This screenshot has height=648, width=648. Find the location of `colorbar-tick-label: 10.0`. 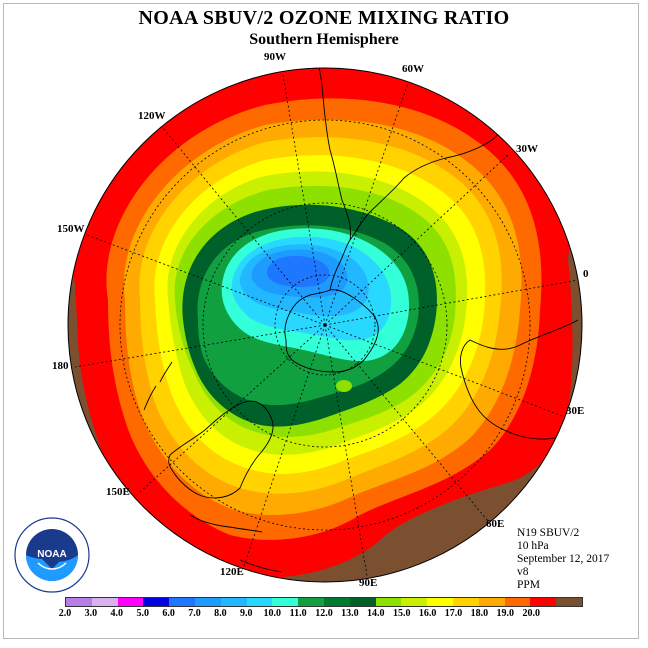

colorbar-tick-label: 10.0 is located at coordinates (272, 613).